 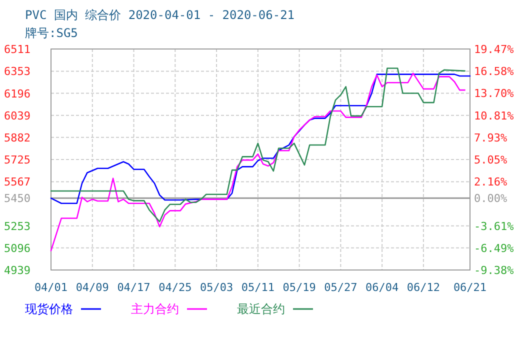 What do you see at coordinates (17, 71) in the screenshot?
I see `y-tick-label: 6353` at bounding box center [17, 71].